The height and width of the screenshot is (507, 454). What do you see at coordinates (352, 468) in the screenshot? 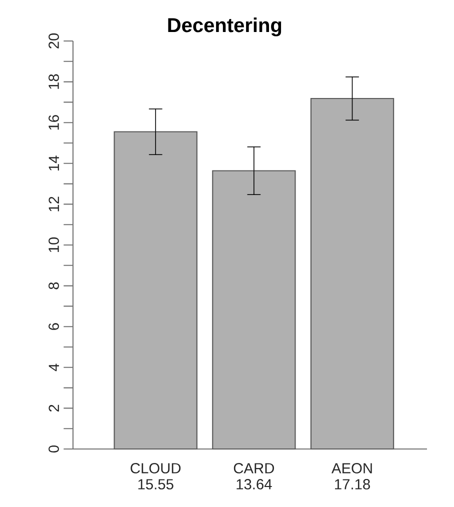
I see `x-tick-label: AEON` at bounding box center [352, 468].